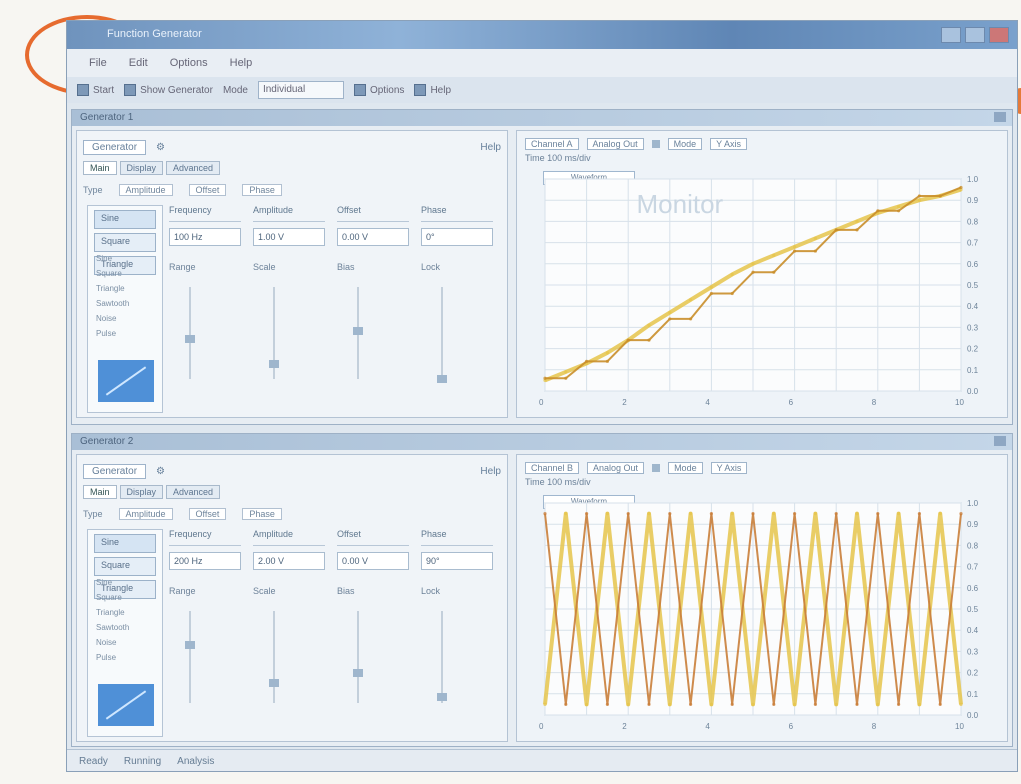 This screenshot has width=1021, height=784. What do you see at coordinates (160, 471) in the screenshot?
I see `generator-icon-2: ⚙` at bounding box center [160, 471].